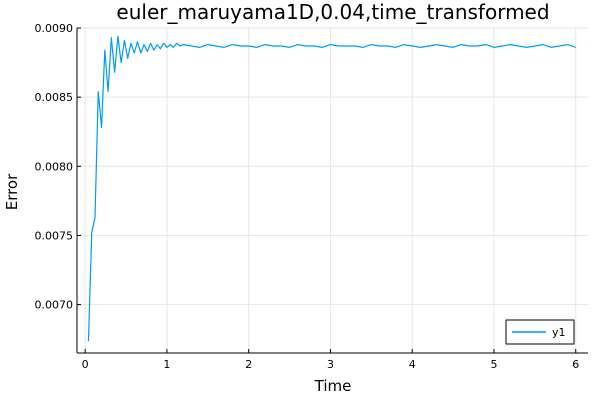 The image size is (600, 400). Describe the element at coordinates (330, 364) in the screenshot. I see `x-tick-label: 3` at that location.